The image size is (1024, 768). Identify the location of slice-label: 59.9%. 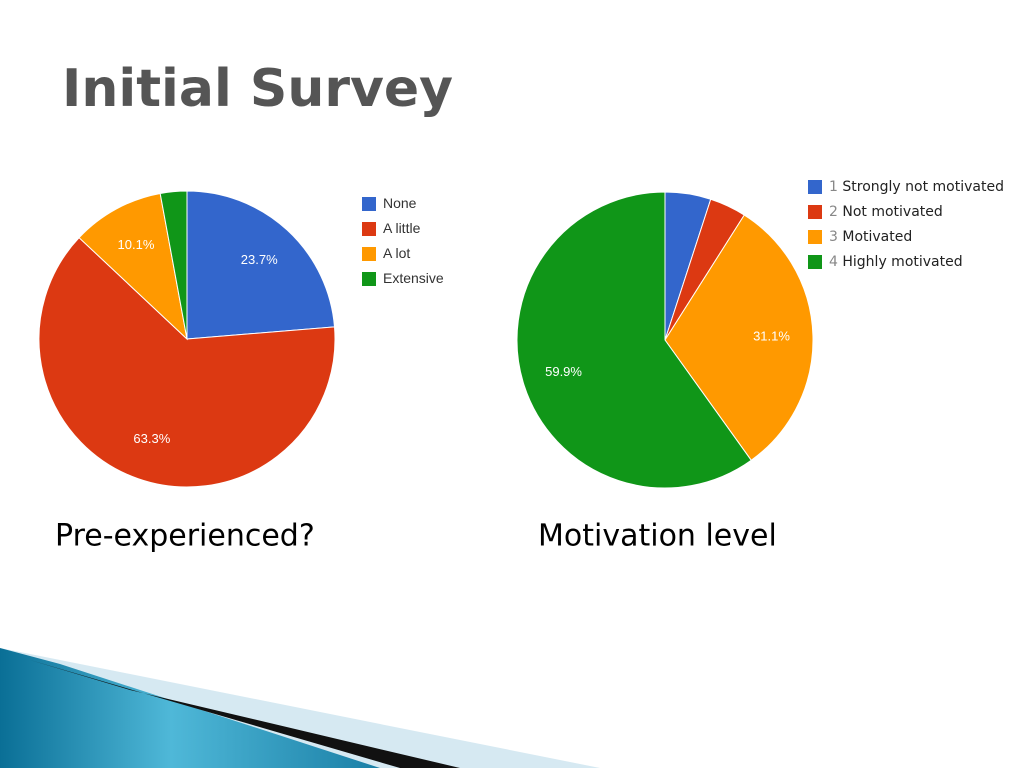
(563, 371).